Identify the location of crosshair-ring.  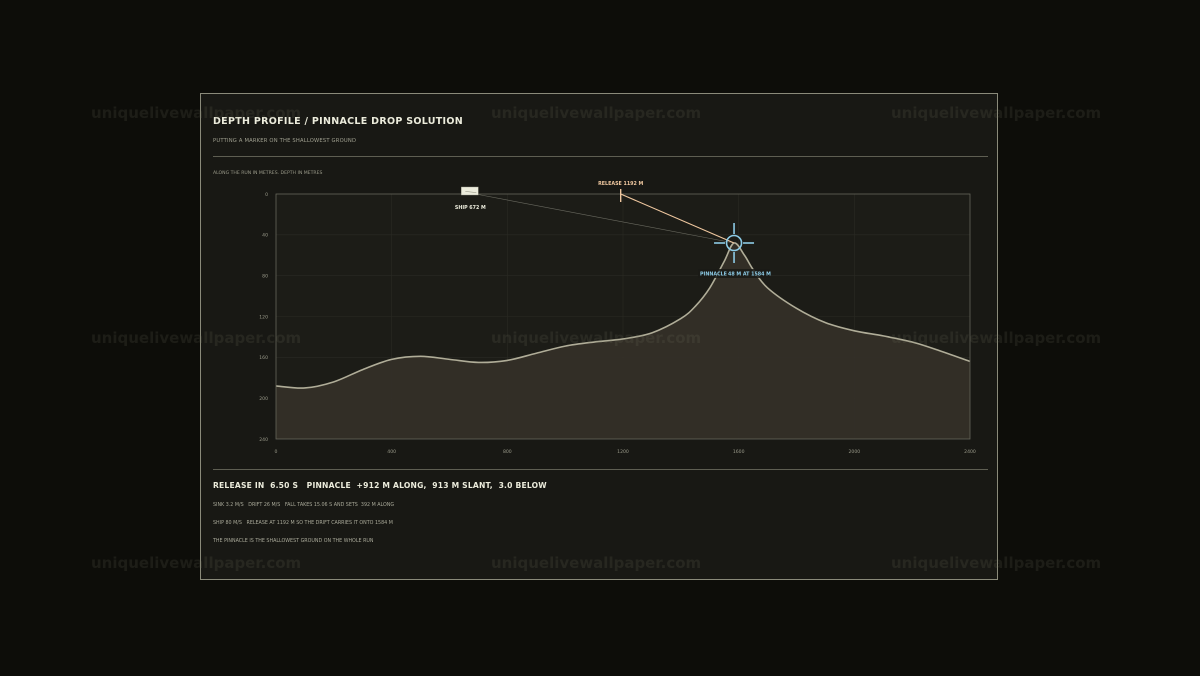
(734, 243).